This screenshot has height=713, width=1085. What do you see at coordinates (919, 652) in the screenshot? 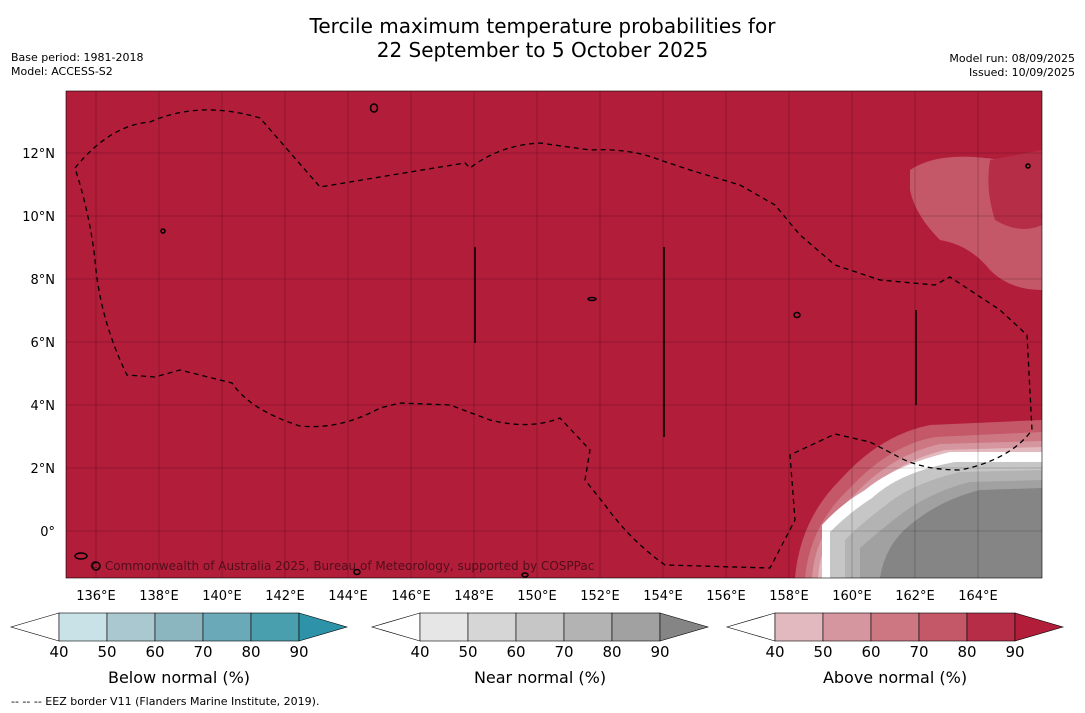
I see `above-colorbar-tick: 70` at bounding box center [919, 652].